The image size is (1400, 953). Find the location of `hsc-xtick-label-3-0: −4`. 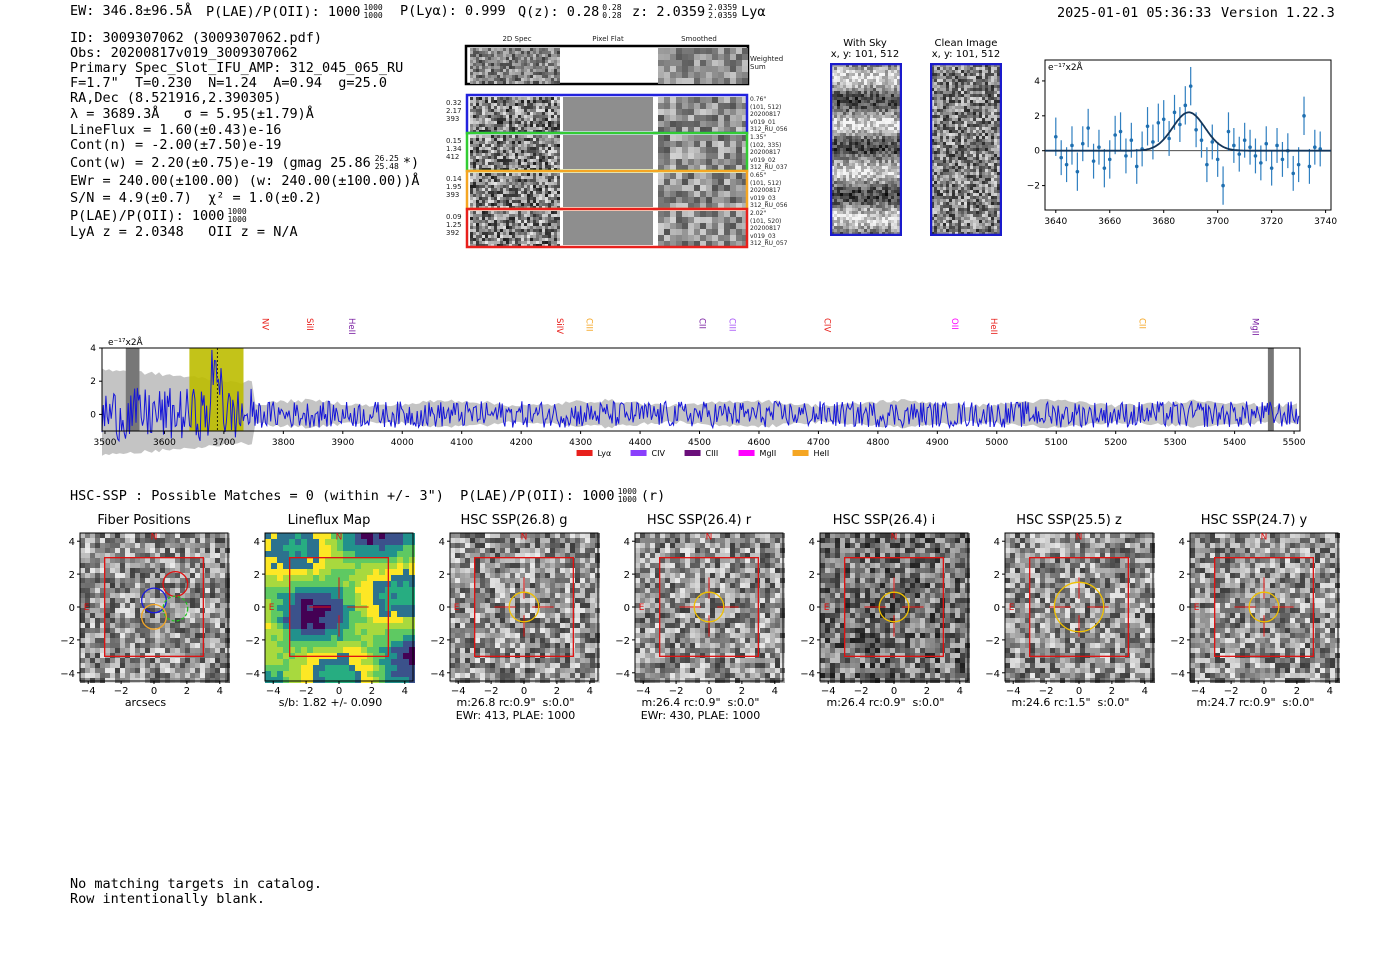

hsc-xtick-label-3-0: −4 is located at coordinates (643, 690).